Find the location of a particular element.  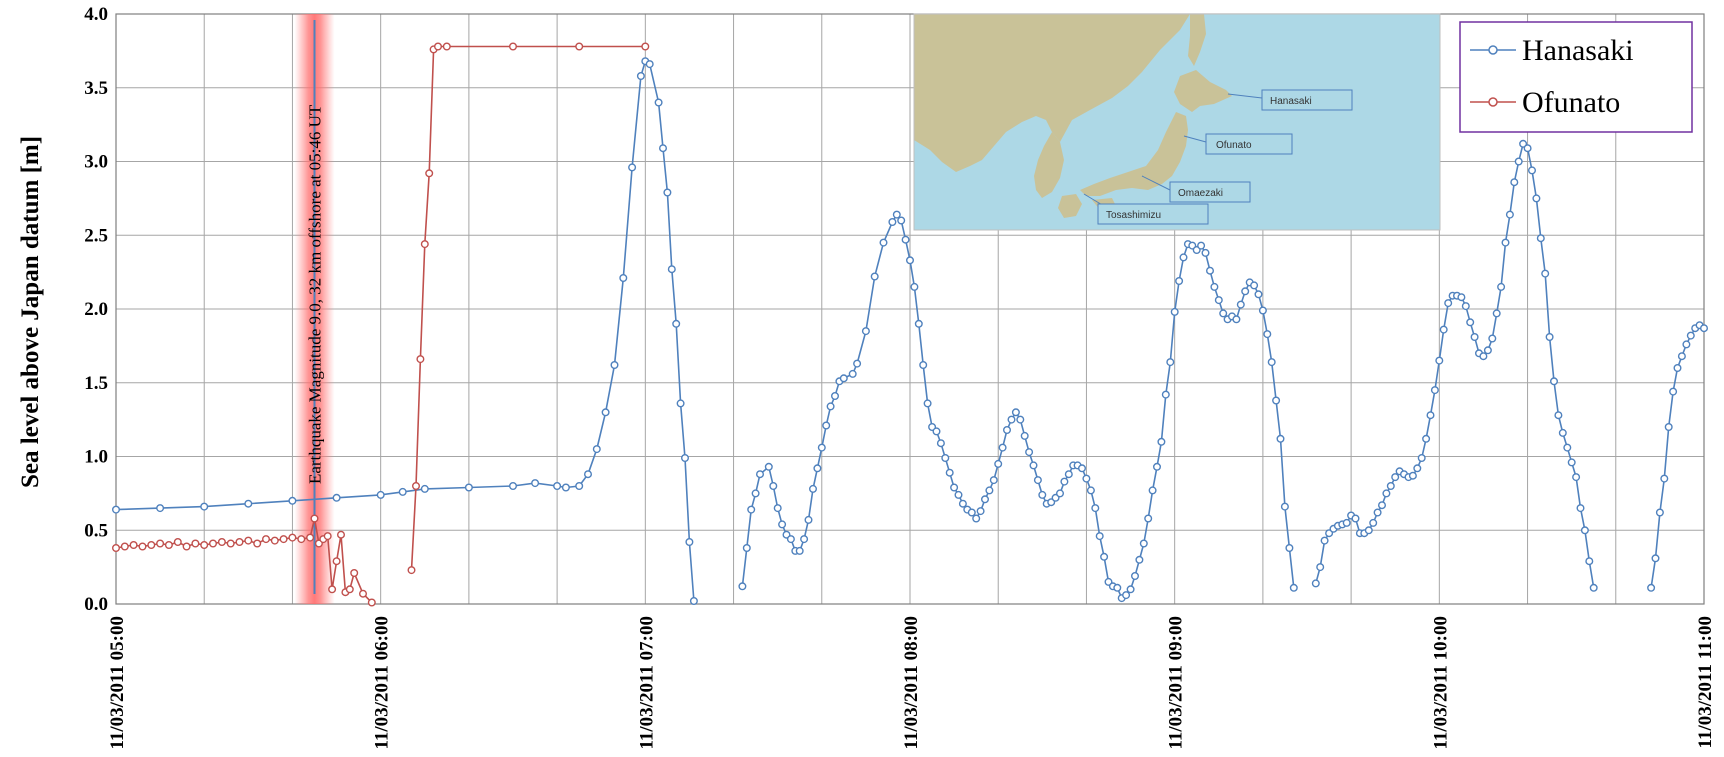

legend-item-ofunato: Ofunato is located at coordinates (1545, 102).